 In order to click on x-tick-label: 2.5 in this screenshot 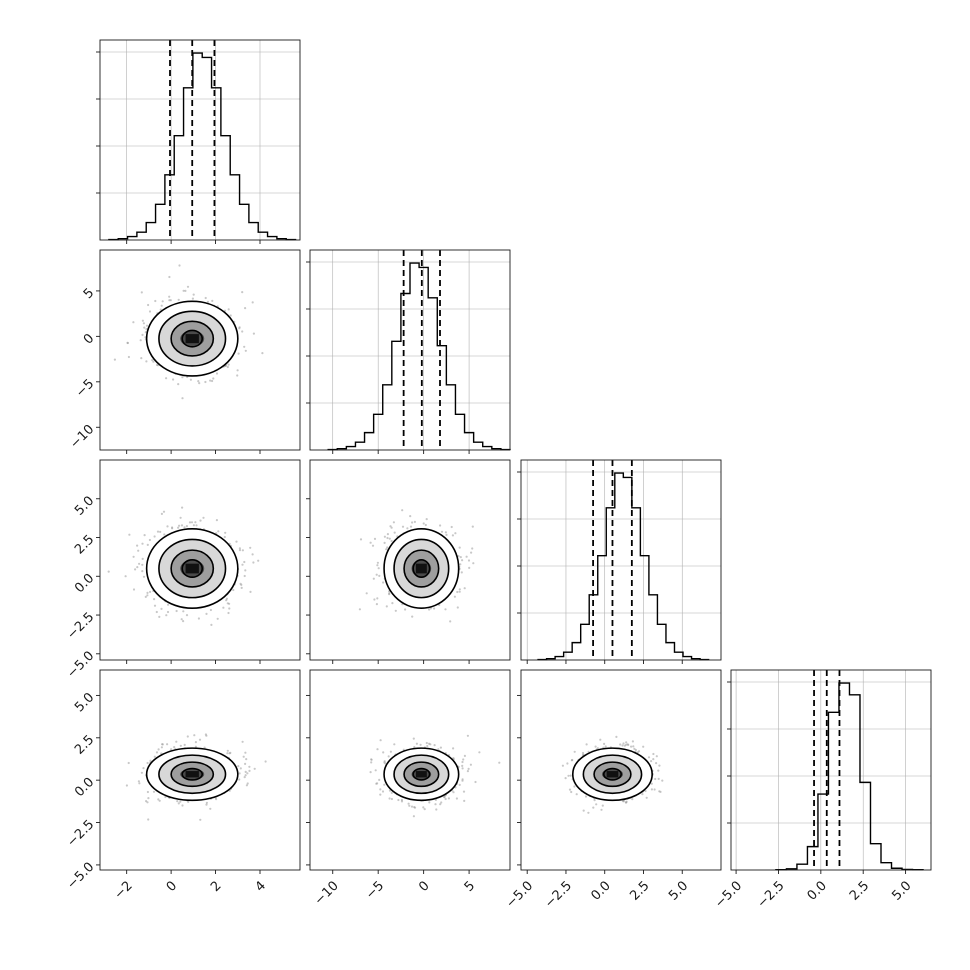, I will do `click(859, 890)`.